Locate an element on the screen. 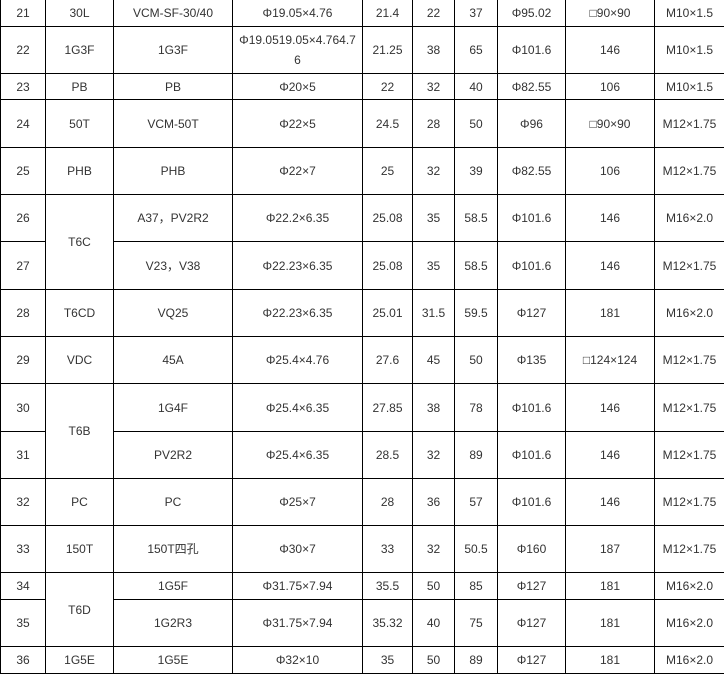 The width and height of the screenshot is (724, 675). cell-dim-b: 28 is located at coordinates (433, 123).